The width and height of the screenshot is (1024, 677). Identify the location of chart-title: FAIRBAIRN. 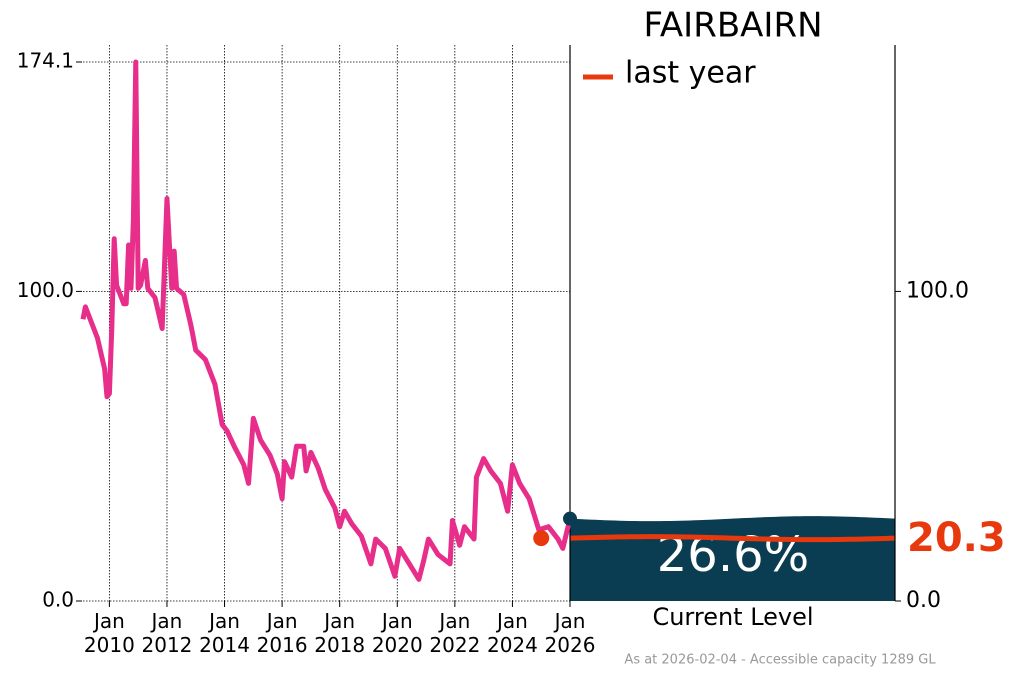
(732, 26).